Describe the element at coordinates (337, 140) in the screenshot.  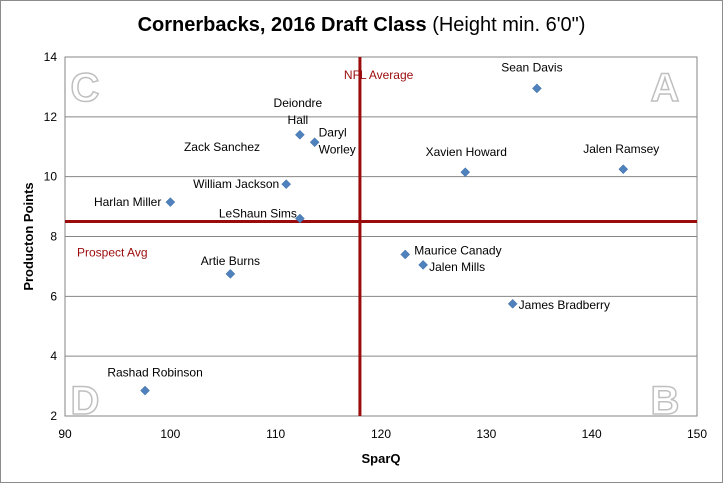
I see `data-label: Daryl Worley` at that location.